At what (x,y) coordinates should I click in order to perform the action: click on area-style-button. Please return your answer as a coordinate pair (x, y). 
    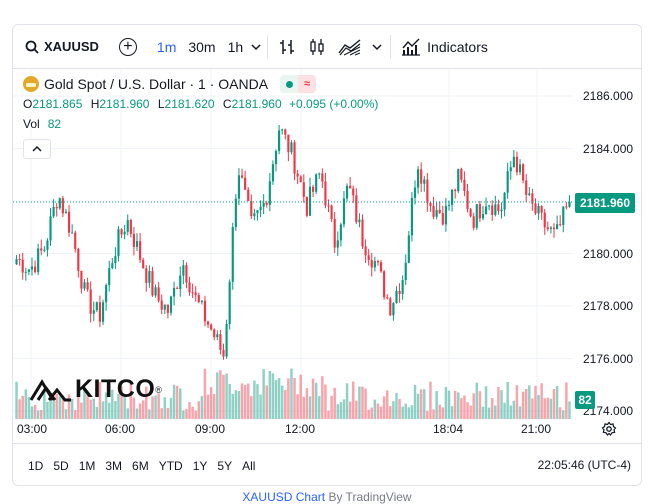
    Looking at the image, I should click on (350, 46).